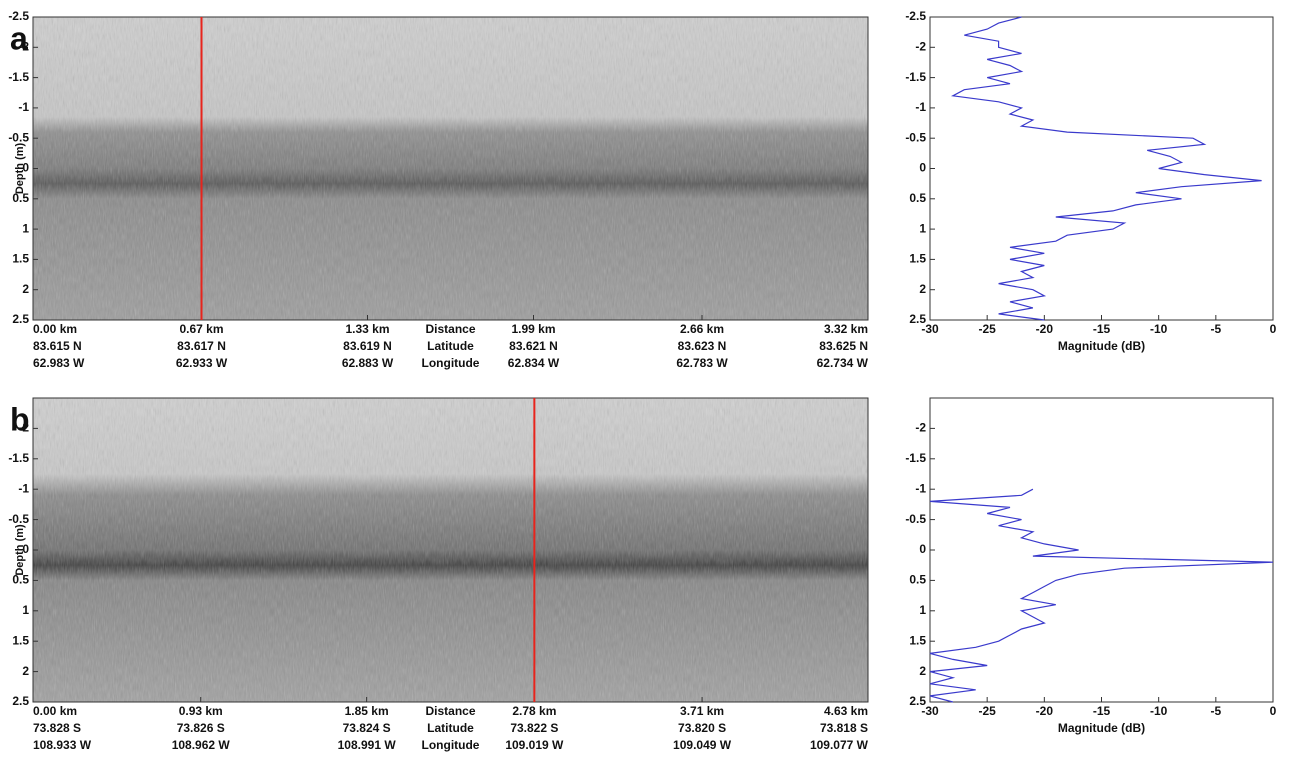  I want to click on distance-label: 1.99 km, so click(533, 329).